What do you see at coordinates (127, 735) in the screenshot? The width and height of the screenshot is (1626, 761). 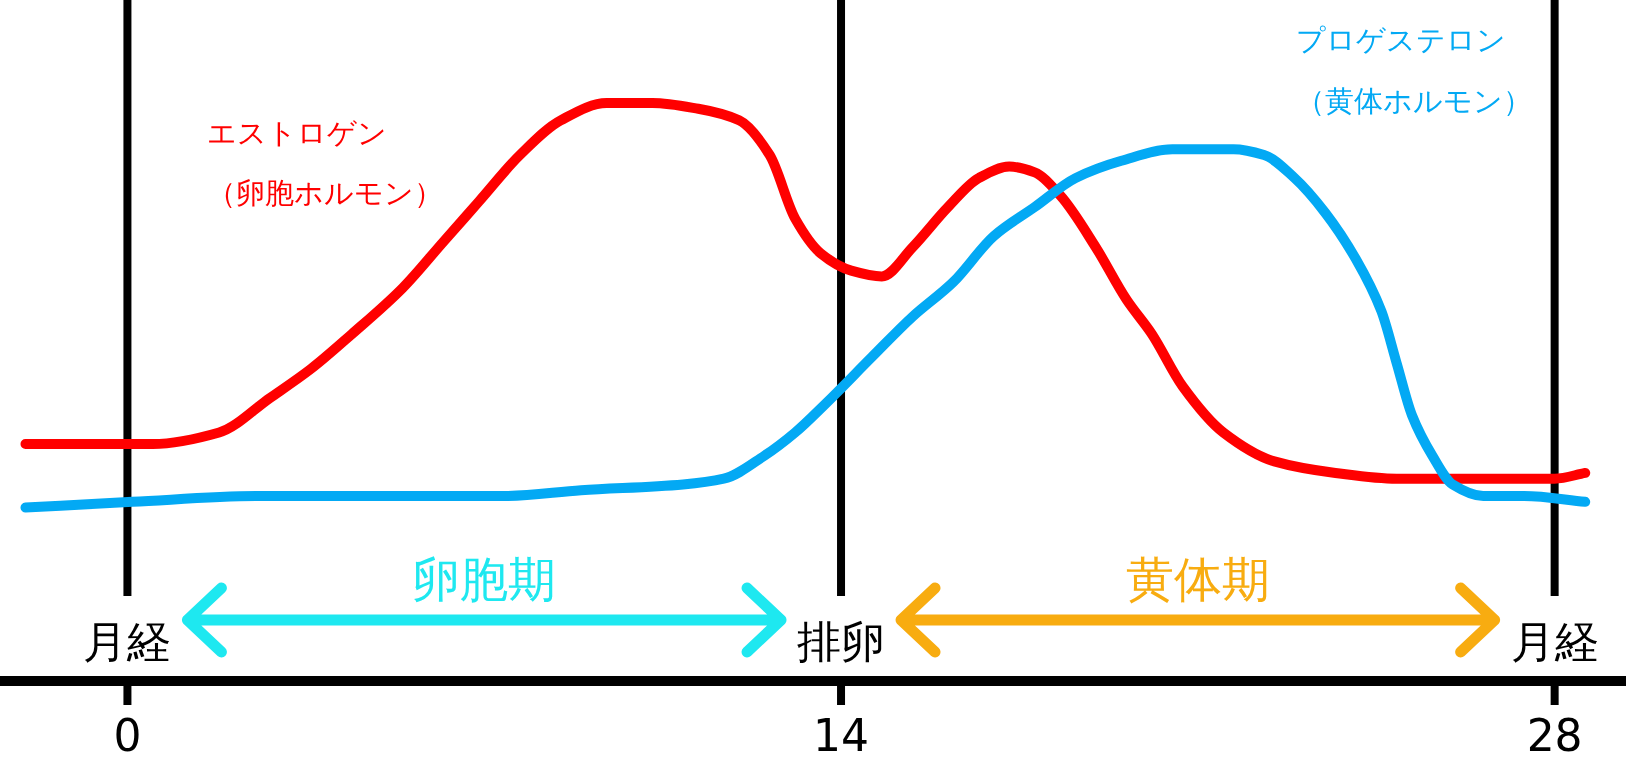 I see `x-tick-label: 0` at bounding box center [127, 735].